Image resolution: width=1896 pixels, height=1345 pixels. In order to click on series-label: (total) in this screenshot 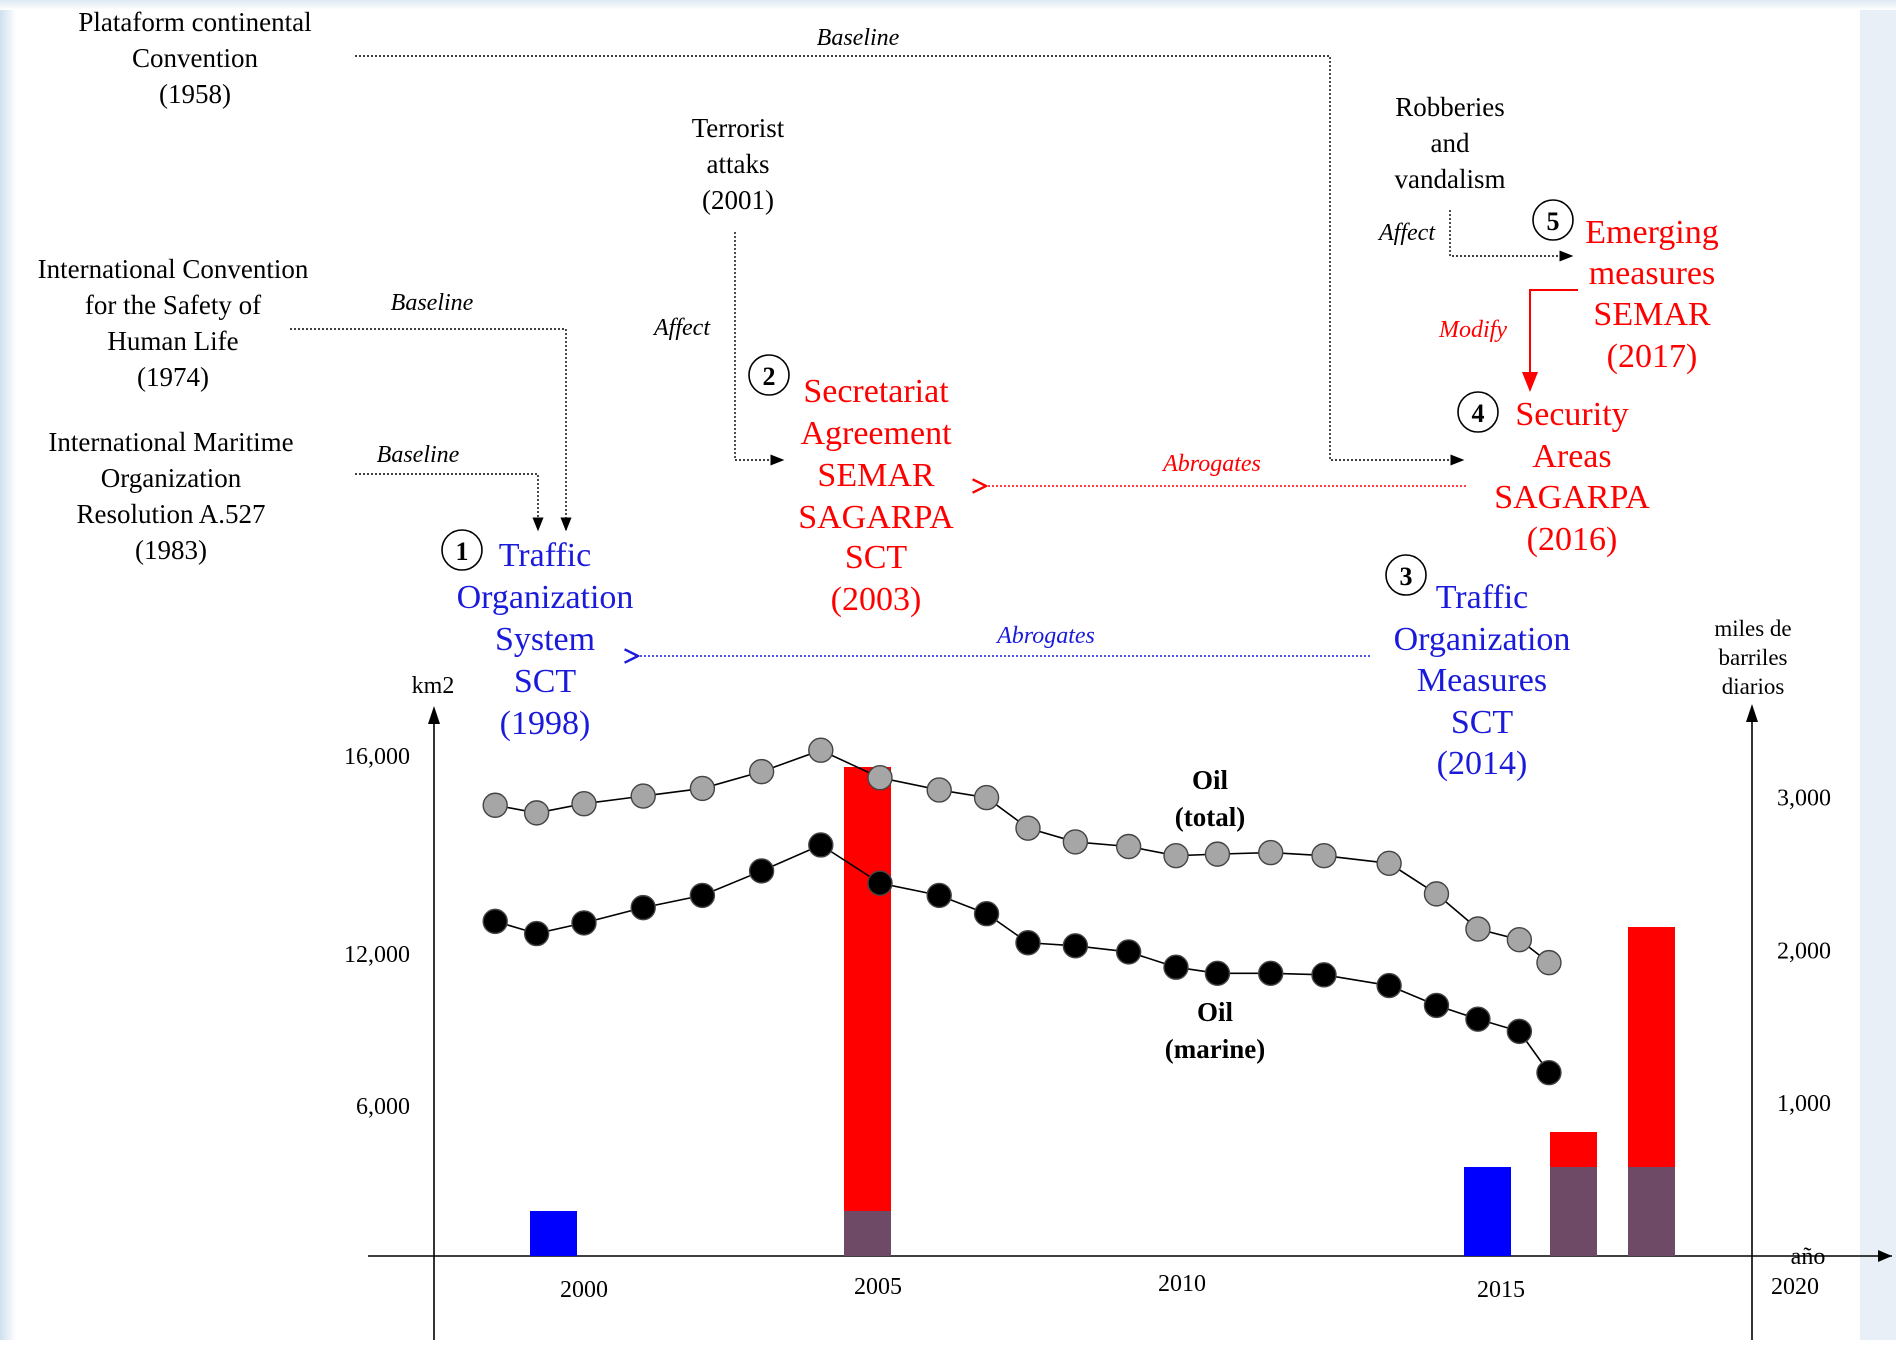, I will do `click(1210, 817)`.